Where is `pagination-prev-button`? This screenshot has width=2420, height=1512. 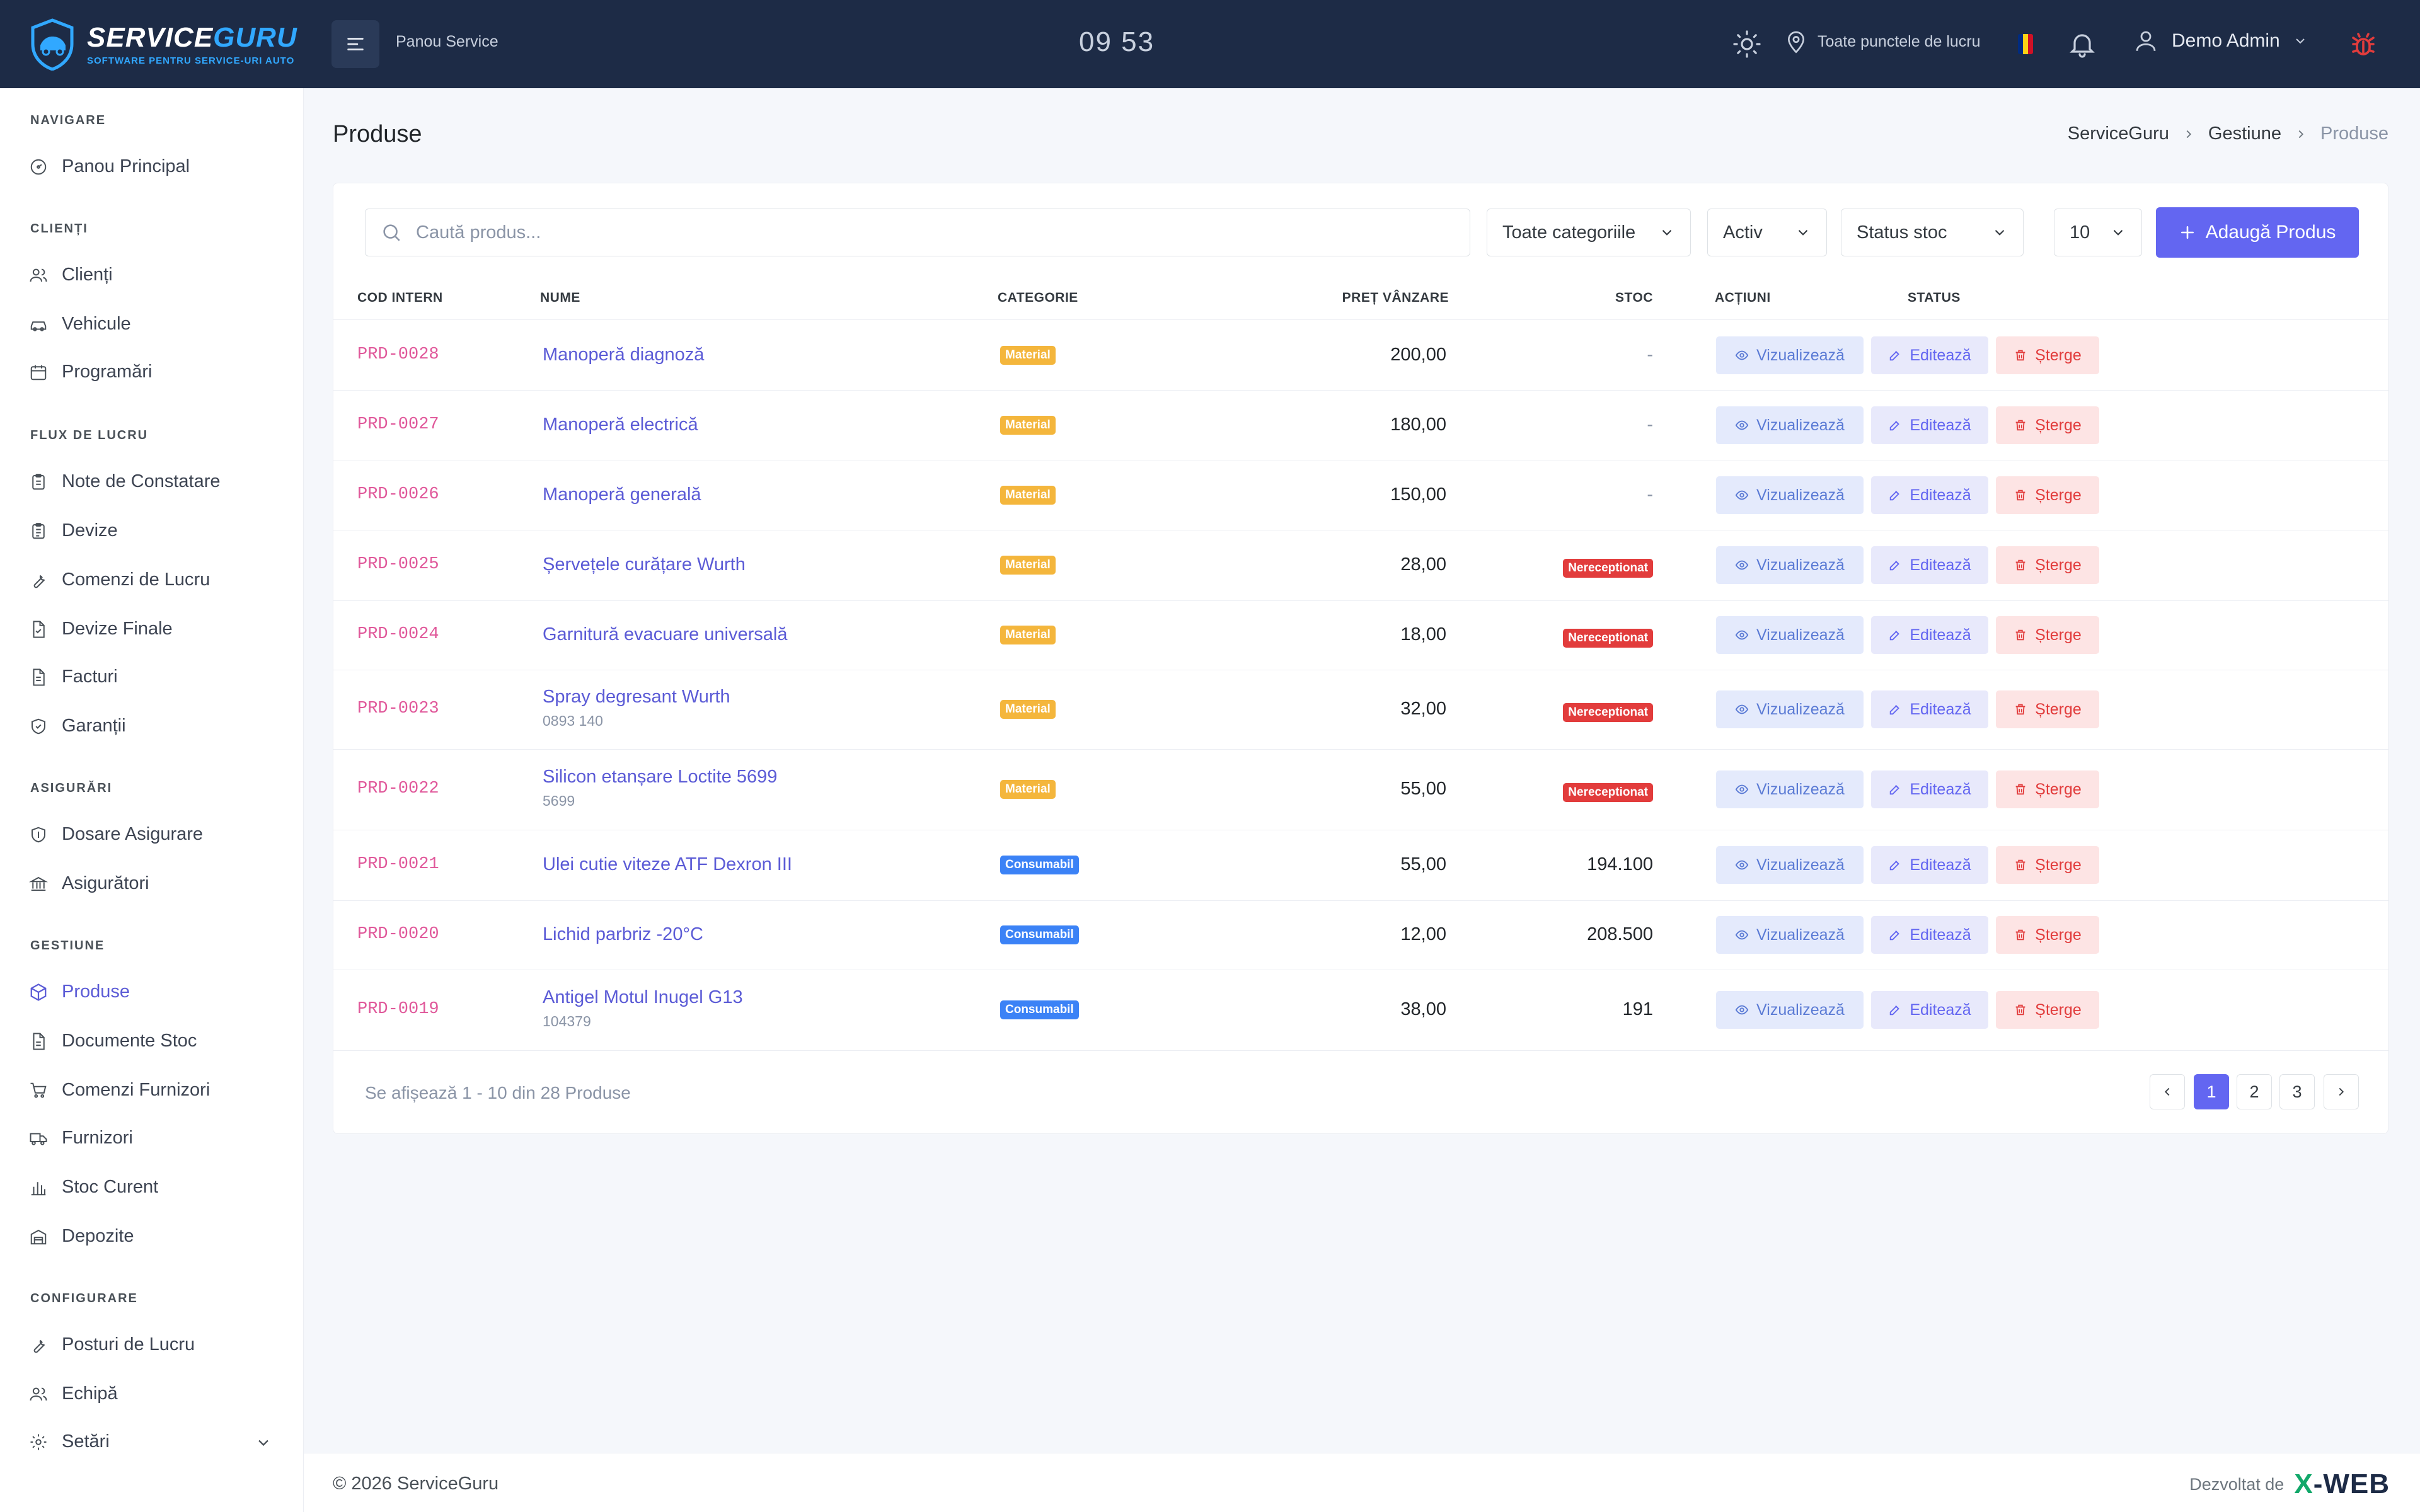 pagination-prev-button is located at coordinates (2167, 1091).